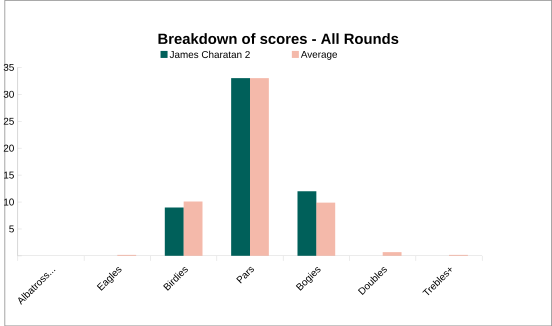 The height and width of the screenshot is (326, 552). What do you see at coordinates (9, 67) in the screenshot?
I see `y-tick-label: 35` at bounding box center [9, 67].